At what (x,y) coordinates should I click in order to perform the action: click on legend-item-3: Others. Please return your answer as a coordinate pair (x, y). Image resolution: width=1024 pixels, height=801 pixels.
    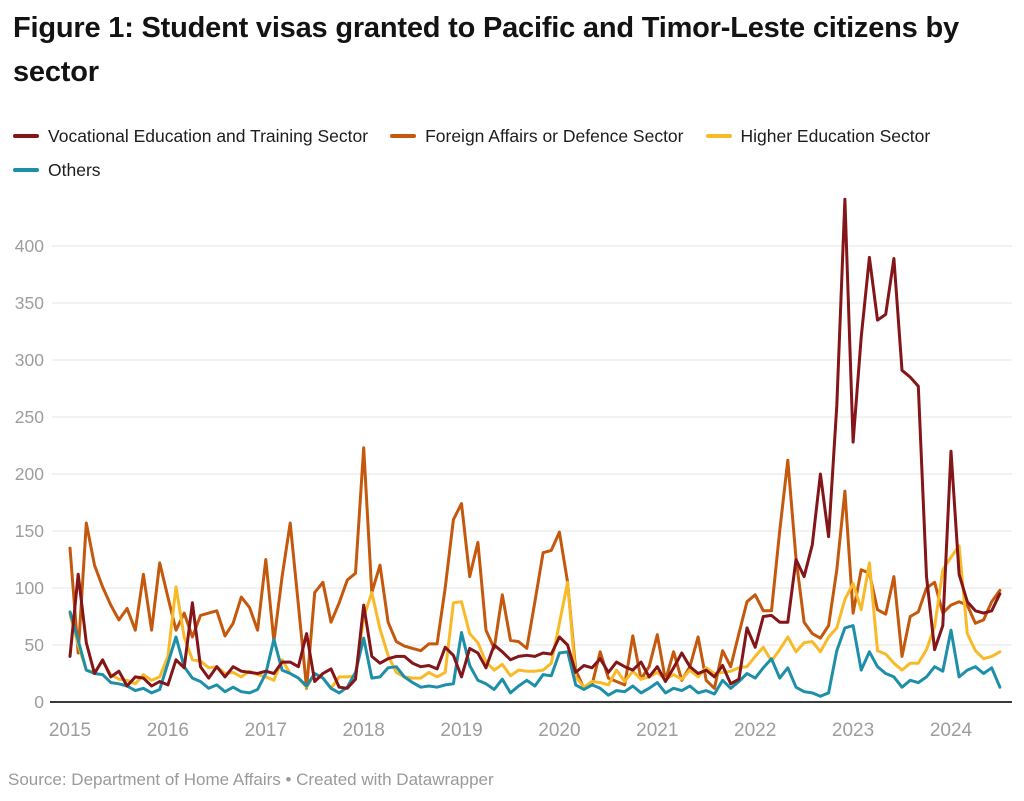
    Looking at the image, I should click on (57, 170).